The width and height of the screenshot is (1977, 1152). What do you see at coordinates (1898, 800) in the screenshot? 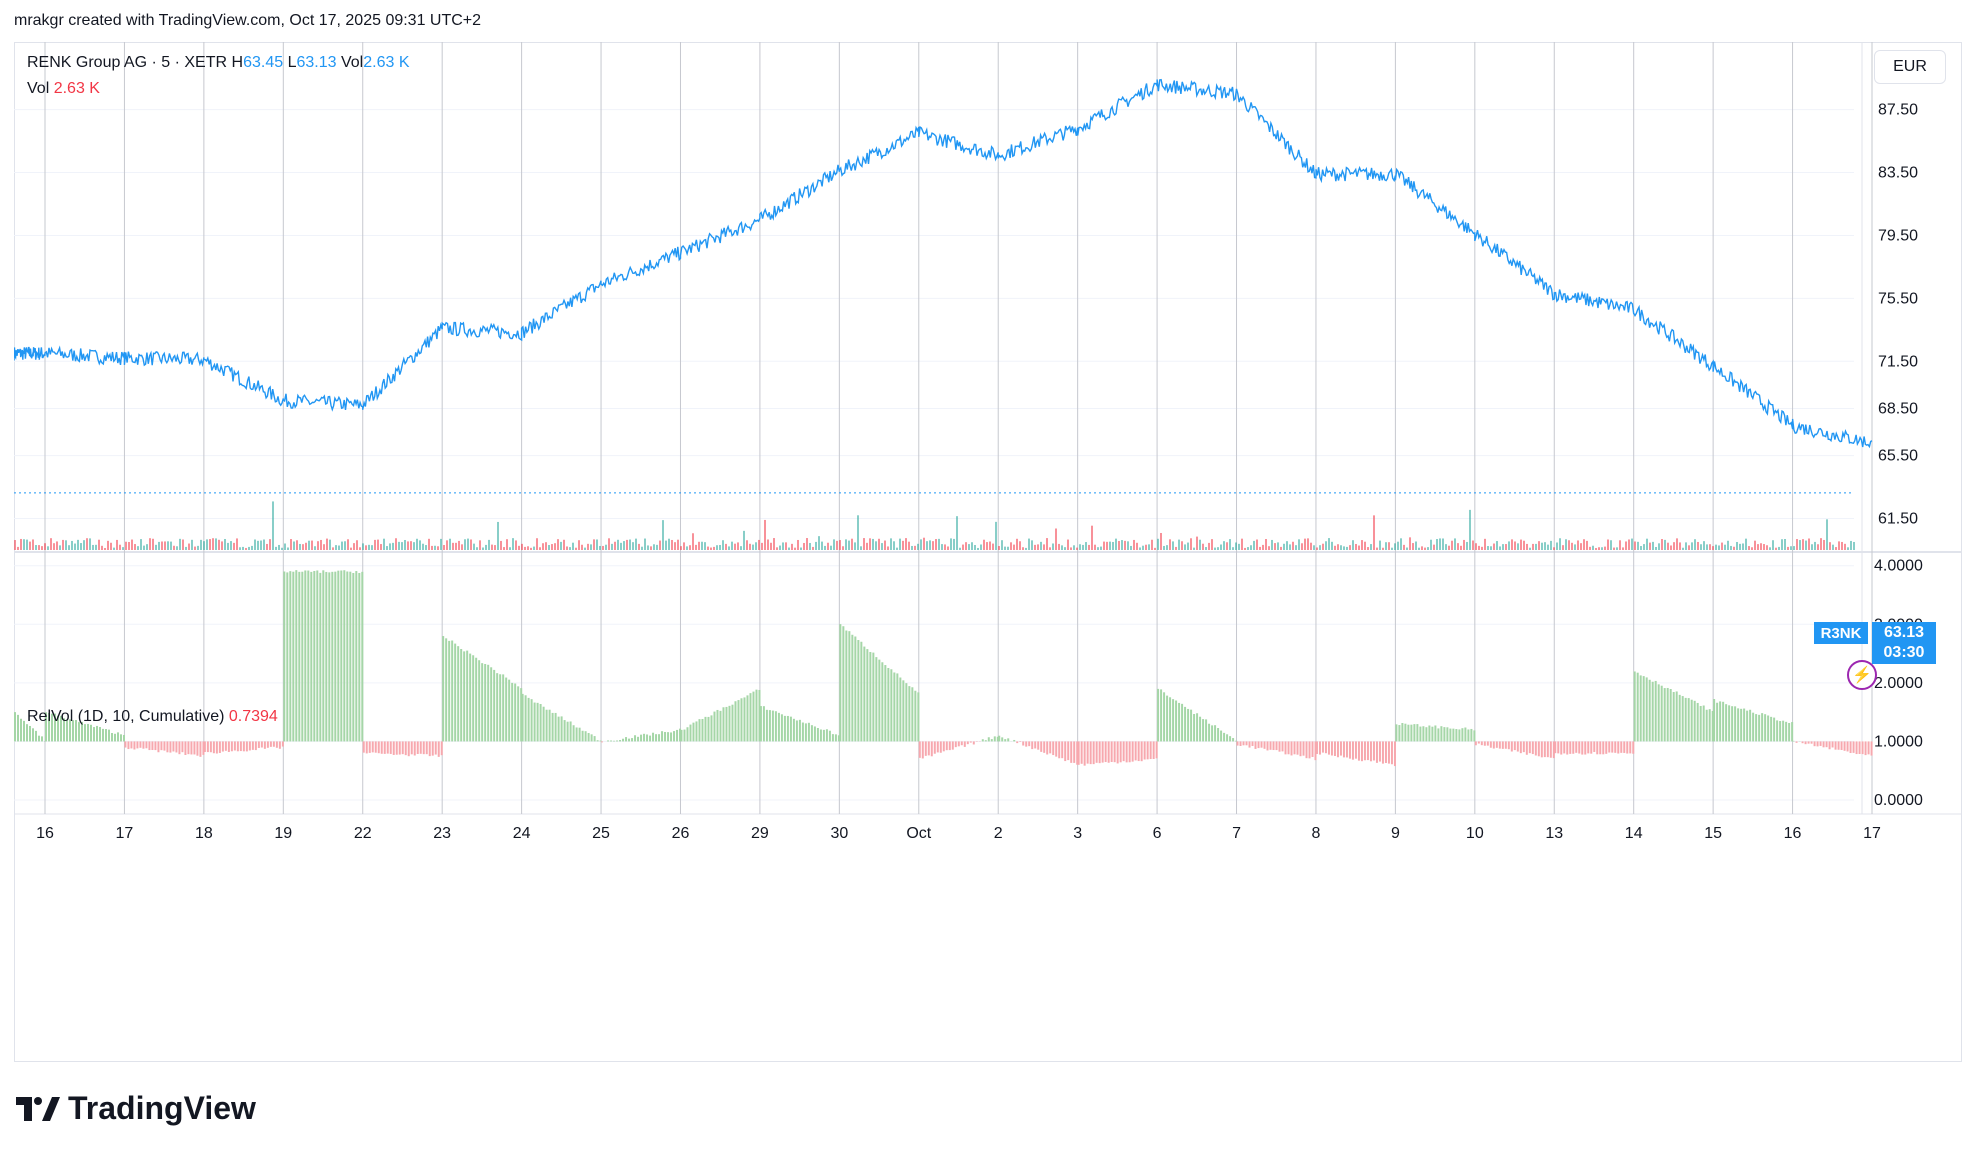
I see `relvol-tick-label: 0.0000` at bounding box center [1898, 800].